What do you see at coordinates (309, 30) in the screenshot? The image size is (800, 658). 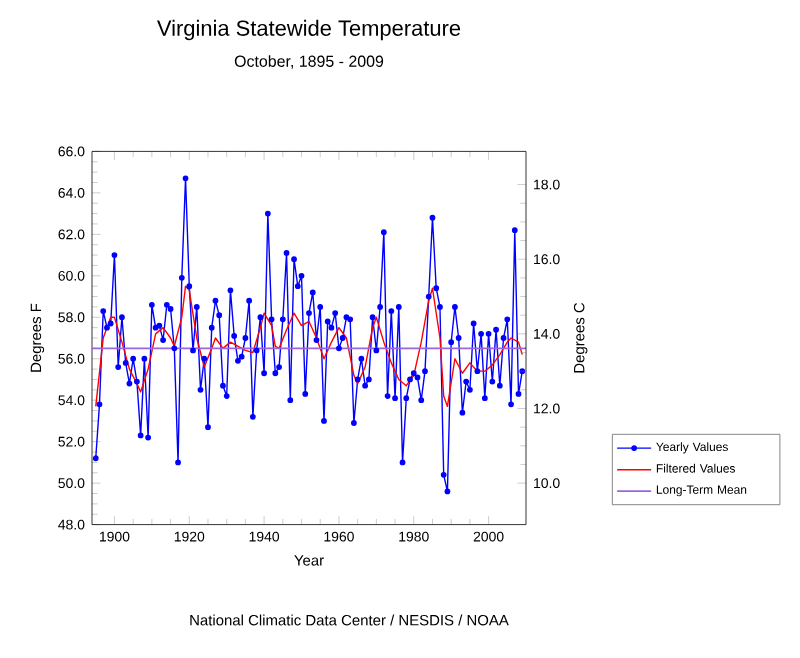 I see `chart-title: Virginia Statewide Temperature` at bounding box center [309, 30].